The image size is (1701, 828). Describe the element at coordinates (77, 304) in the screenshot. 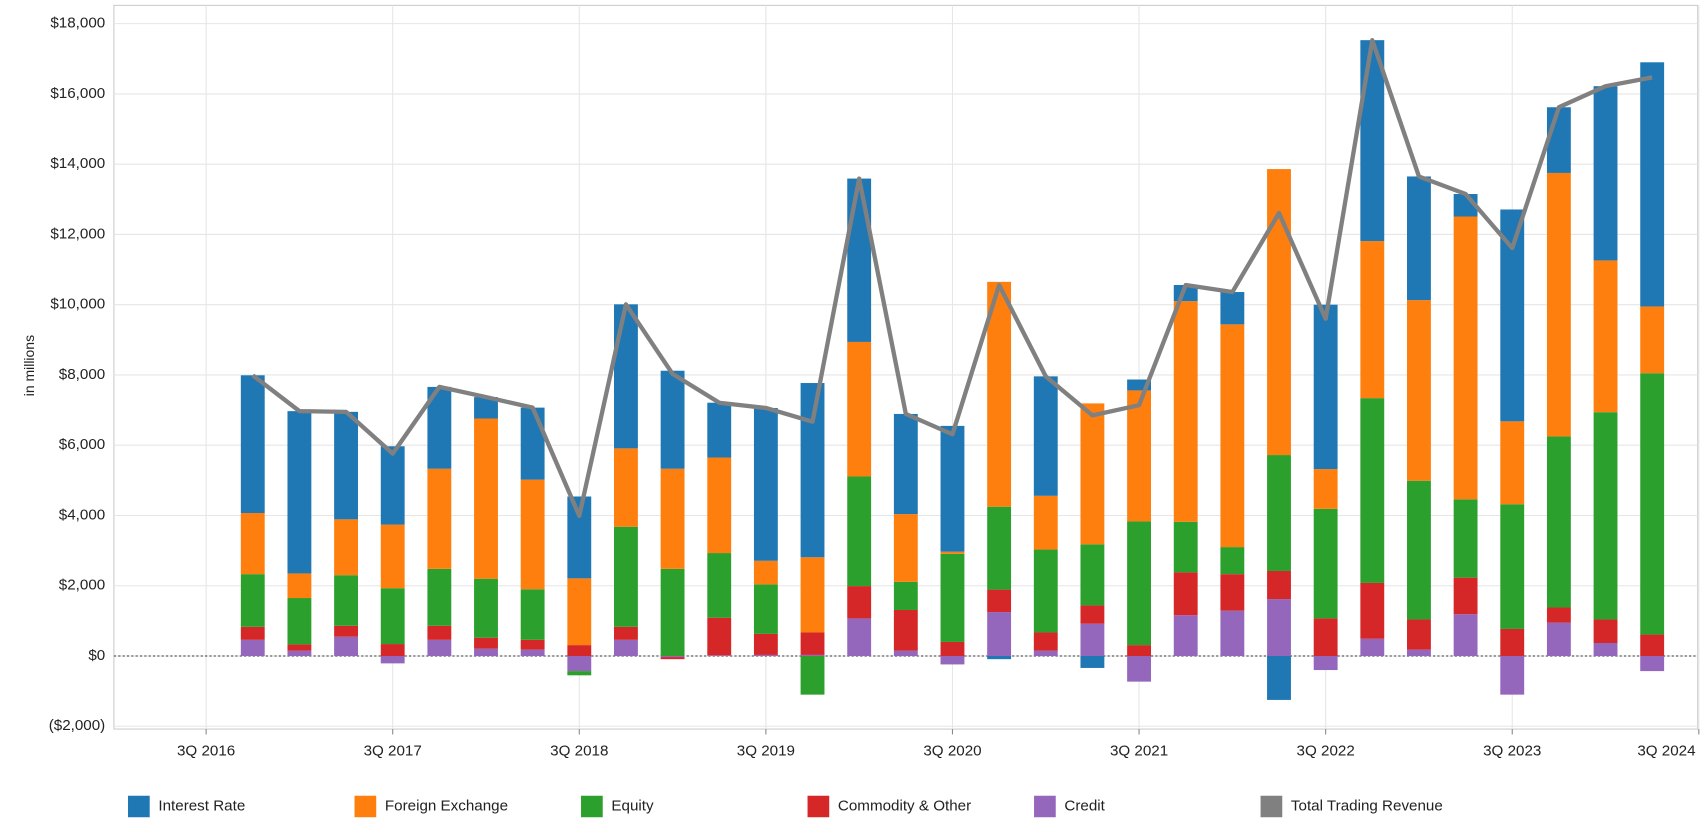

I see `y-tick-label: $10,000` at that location.